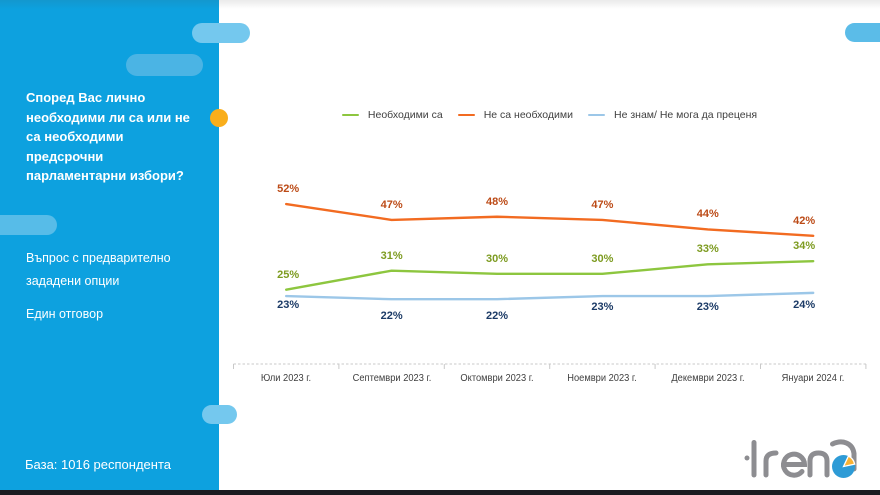  Describe the element at coordinates (98, 464) in the screenshot. I see `base-note: База: 1016 респондента` at that location.